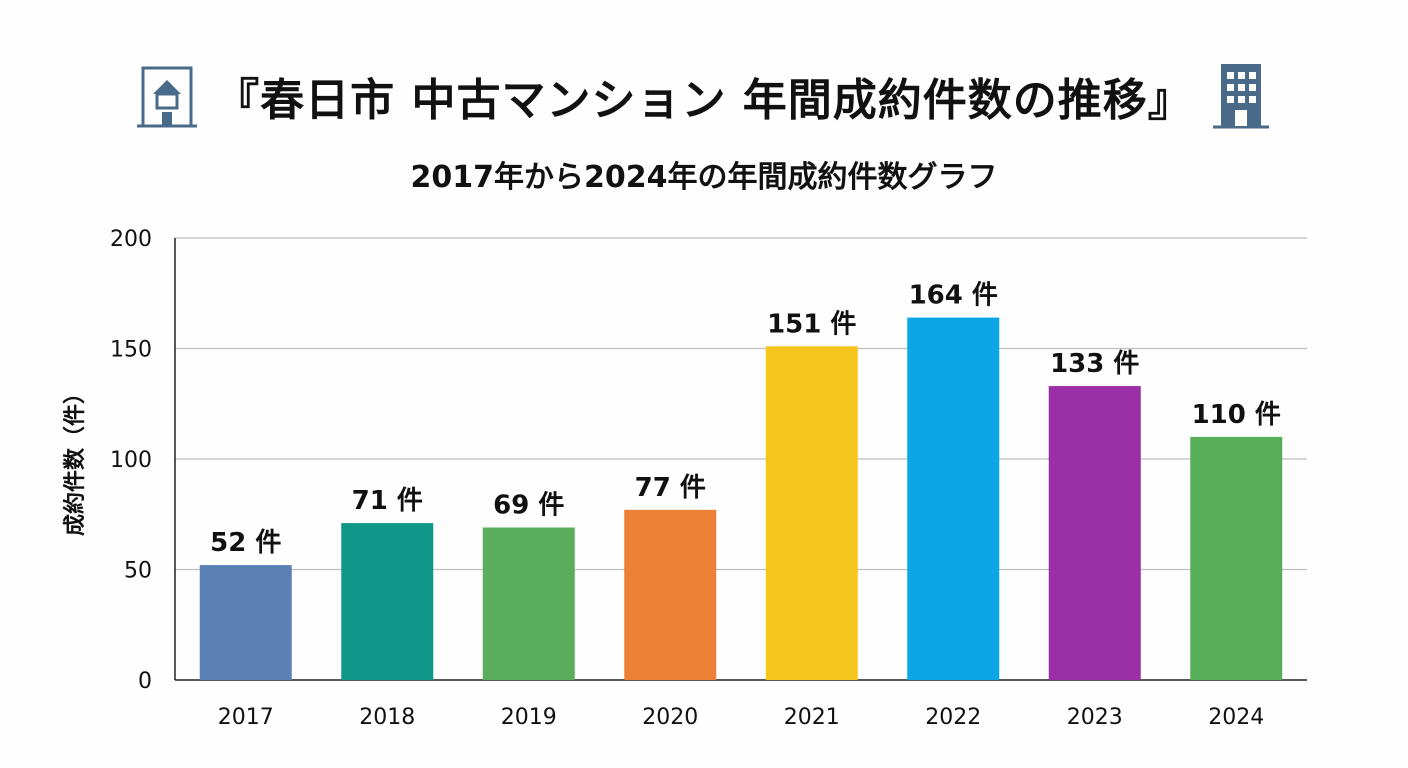 The height and width of the screenshot is (768, 1408). What do you see at coordinates (1241, 96) in the screenshot?
I see `office-building-icon` at bounding box center [1241, 96].